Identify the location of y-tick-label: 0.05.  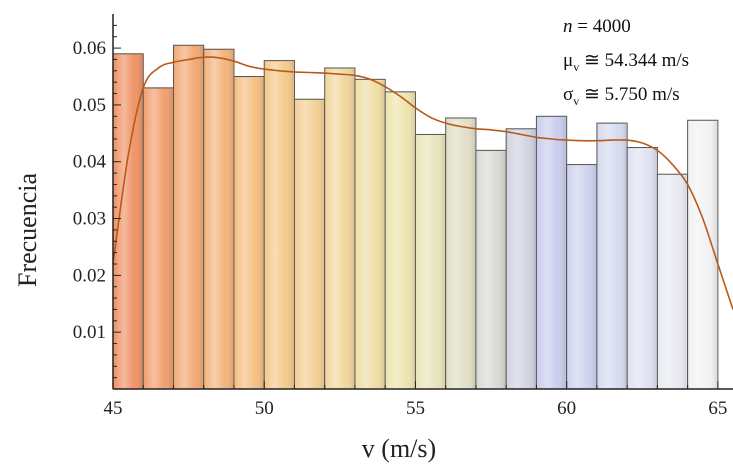
(89, 105).